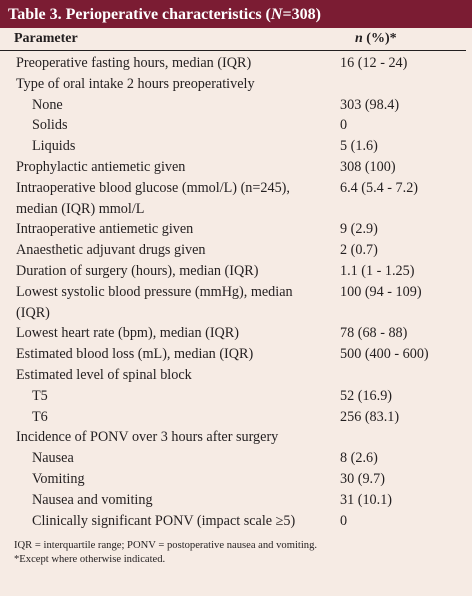 The height and width of the screenshot is (596, 472). What do you see at coordinates (105, 229) in the screenshot?
I see `row-label: Intraoperative antiemetic given` at bounding box center [105, 229].